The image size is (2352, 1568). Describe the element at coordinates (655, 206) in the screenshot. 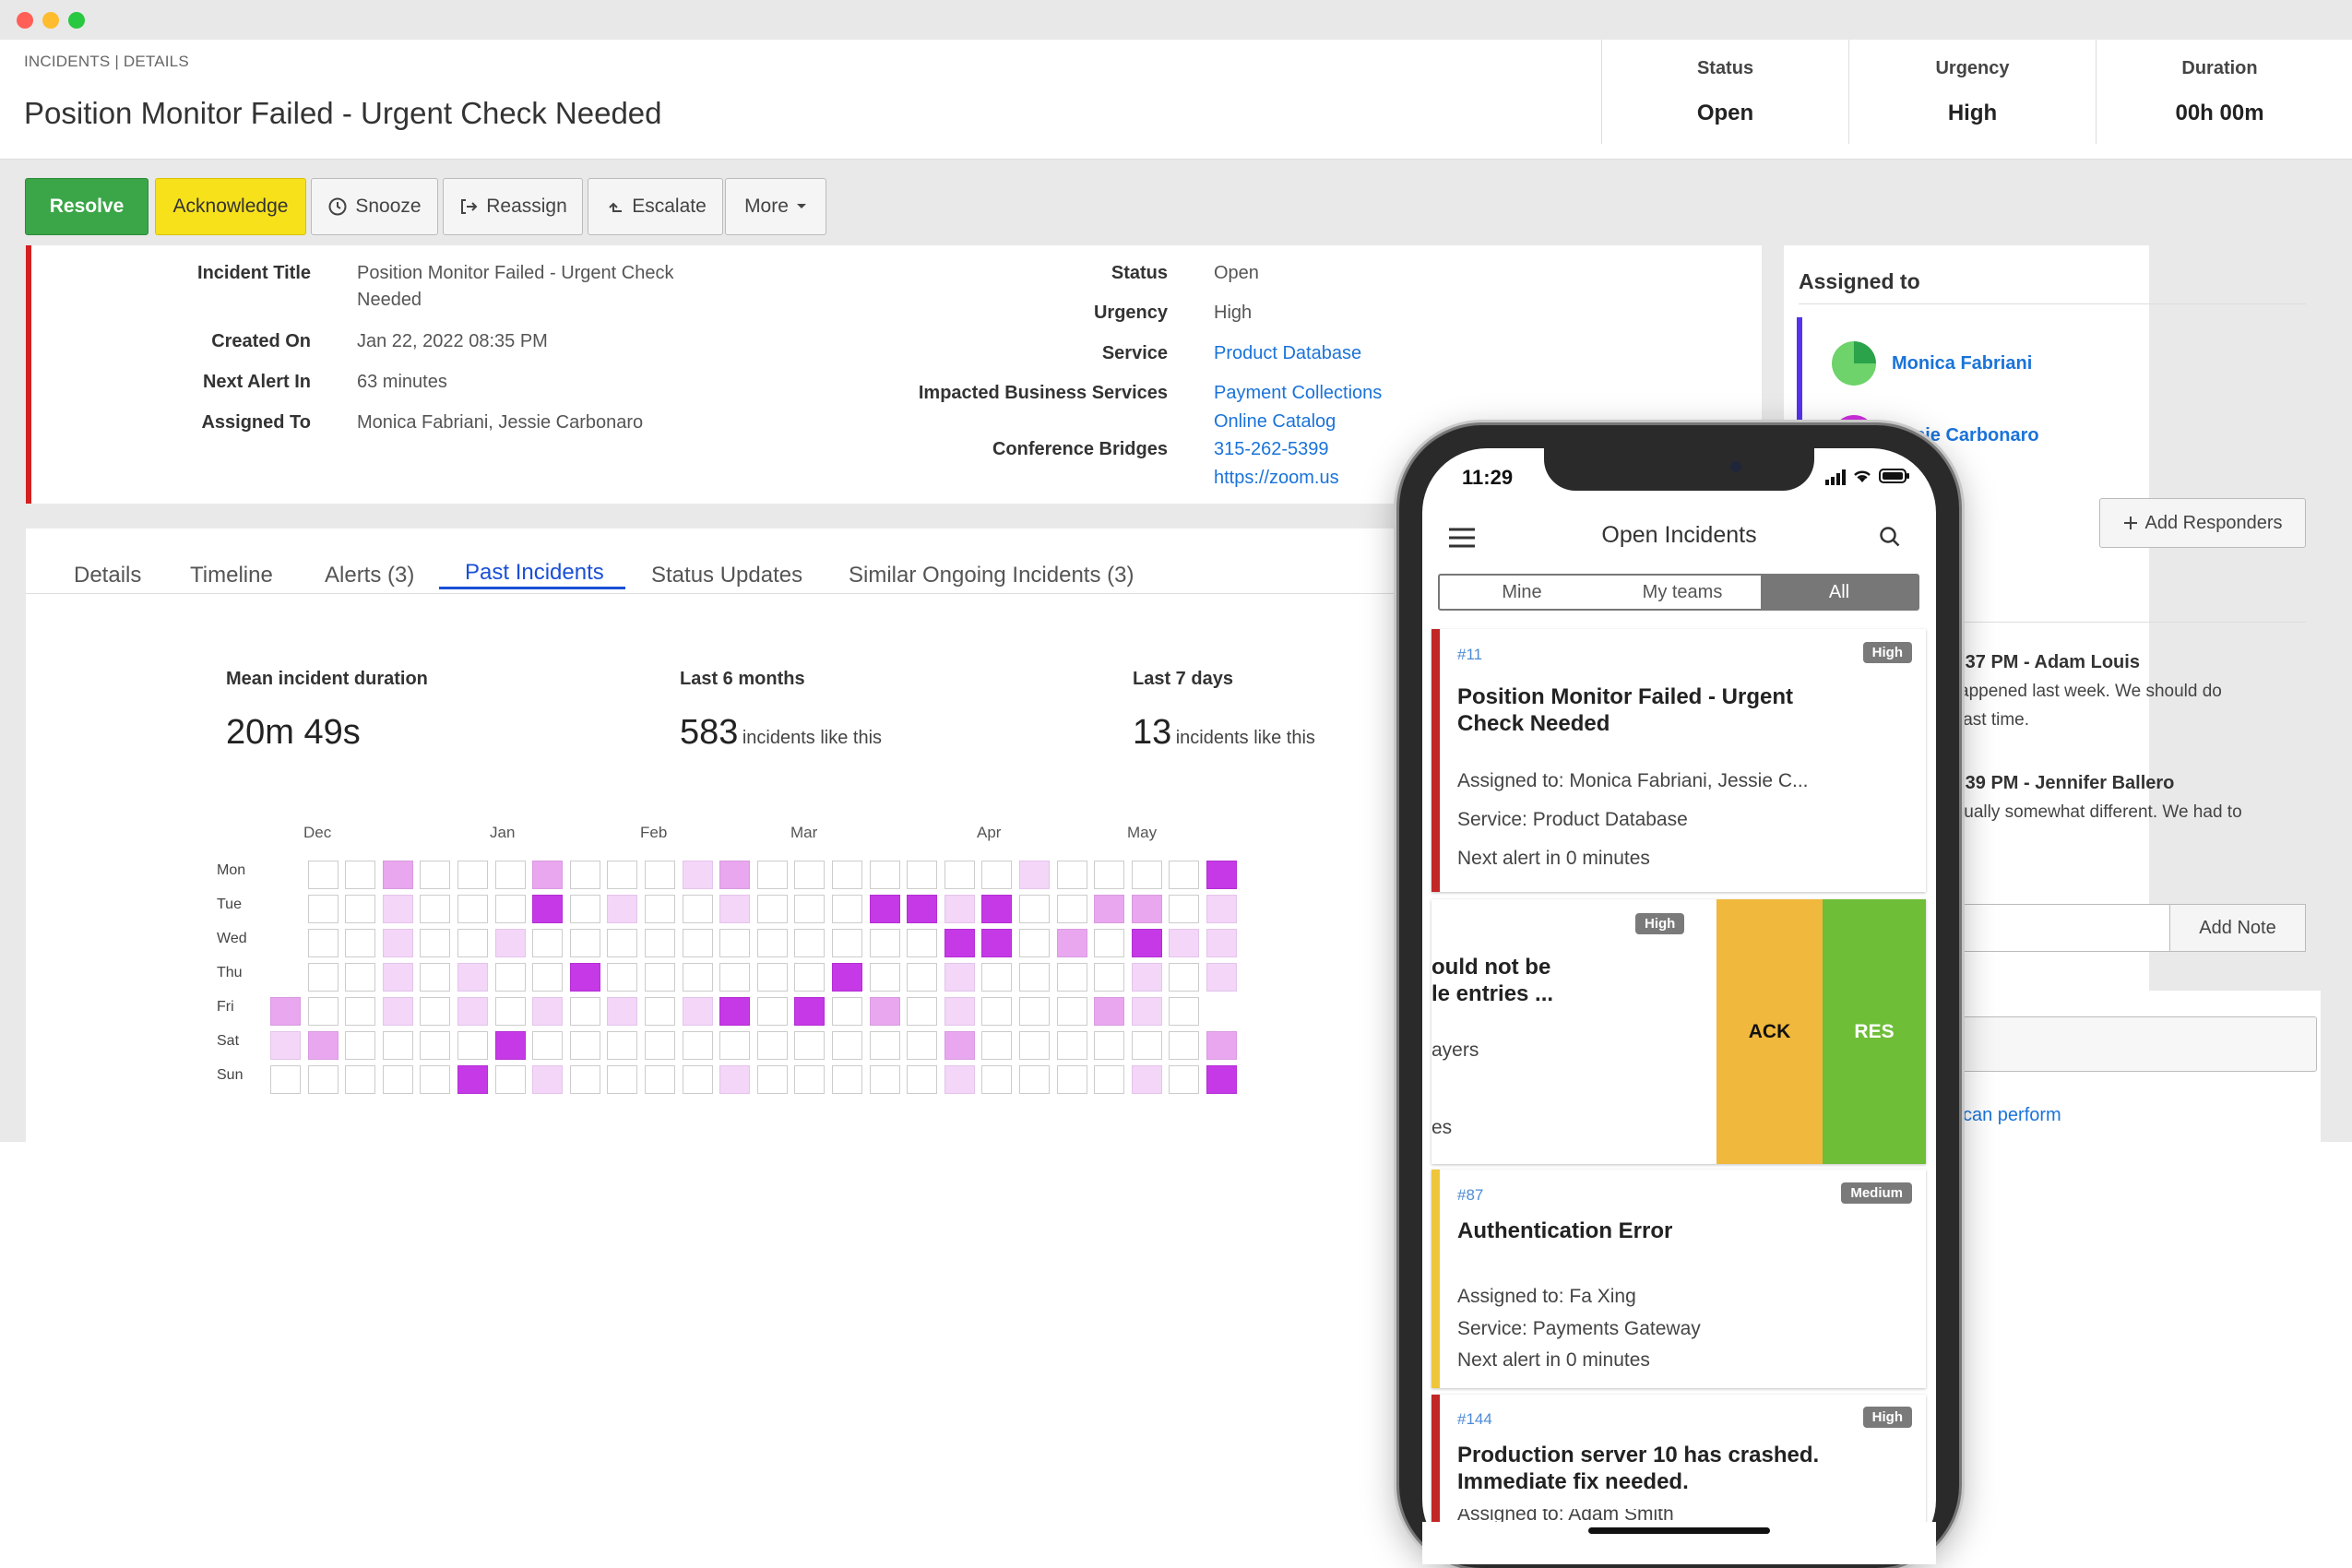

I see `escalate-button: Escalate` at that location.